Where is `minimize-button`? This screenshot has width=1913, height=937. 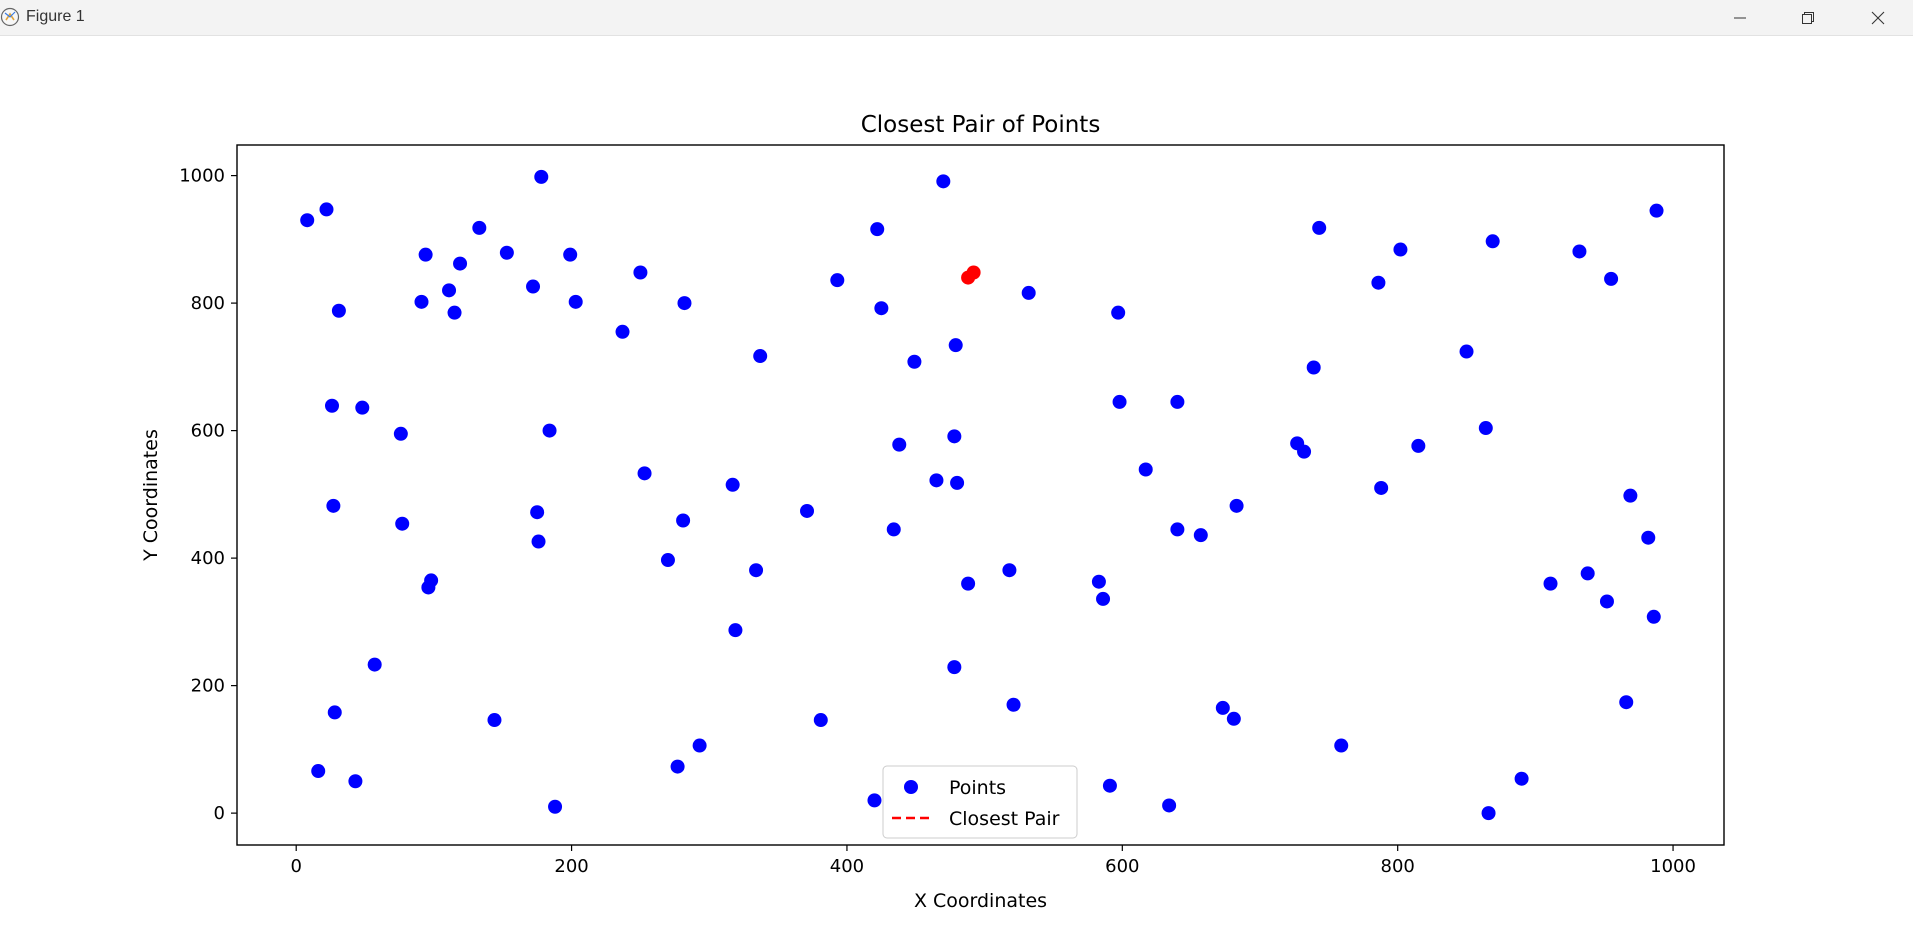
minimize-button is located at coordinates (1740, 17).